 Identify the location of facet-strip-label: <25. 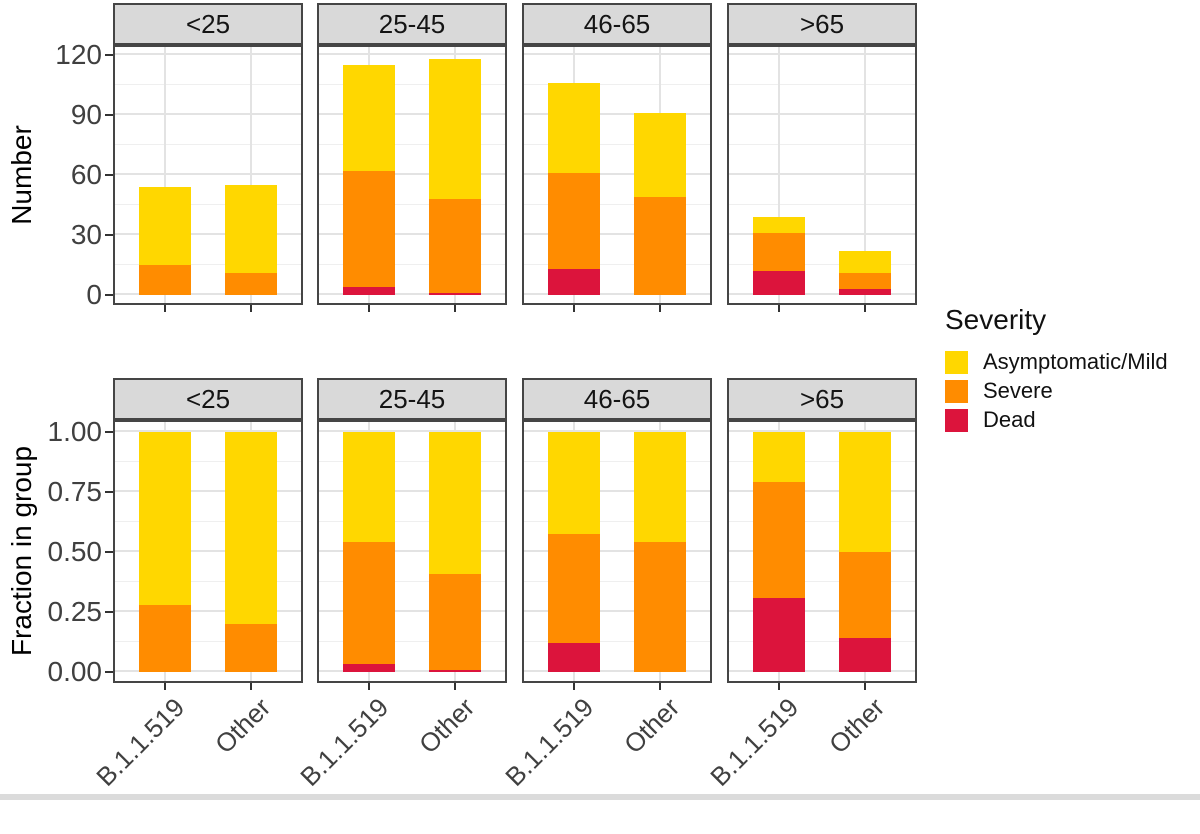
(208, 398).